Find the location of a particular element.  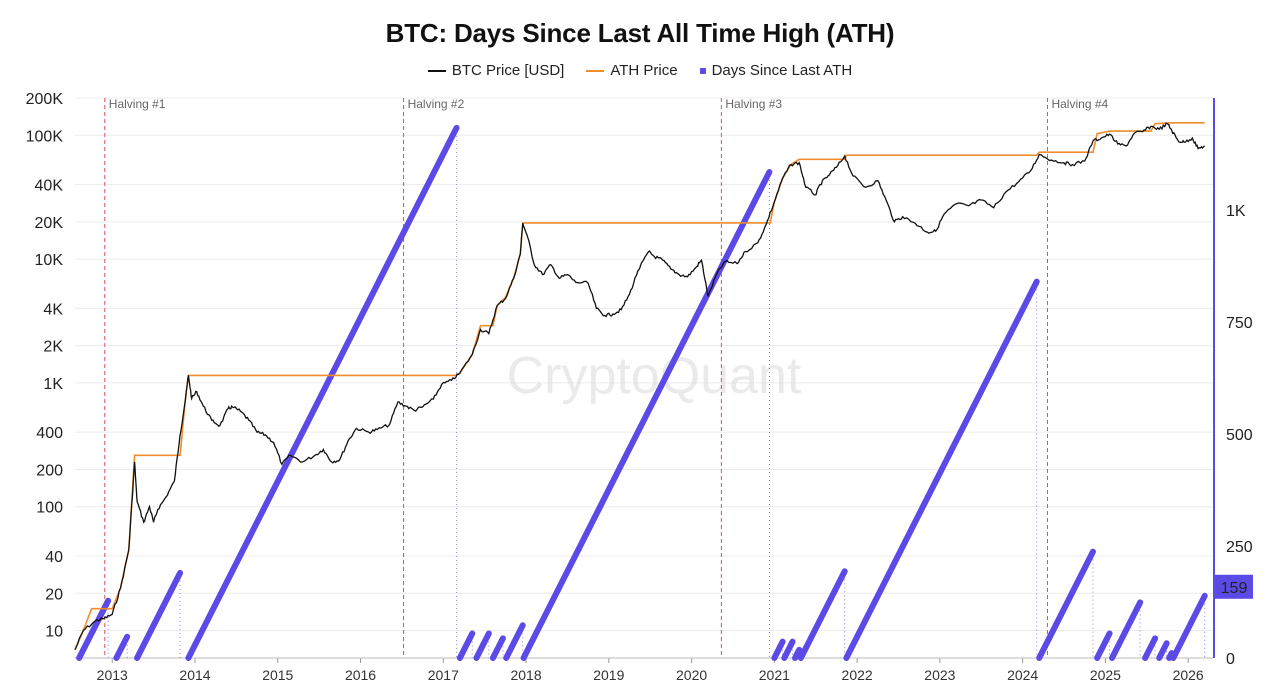

x-tick-label: 2022 is located at coordinates (857, 675).